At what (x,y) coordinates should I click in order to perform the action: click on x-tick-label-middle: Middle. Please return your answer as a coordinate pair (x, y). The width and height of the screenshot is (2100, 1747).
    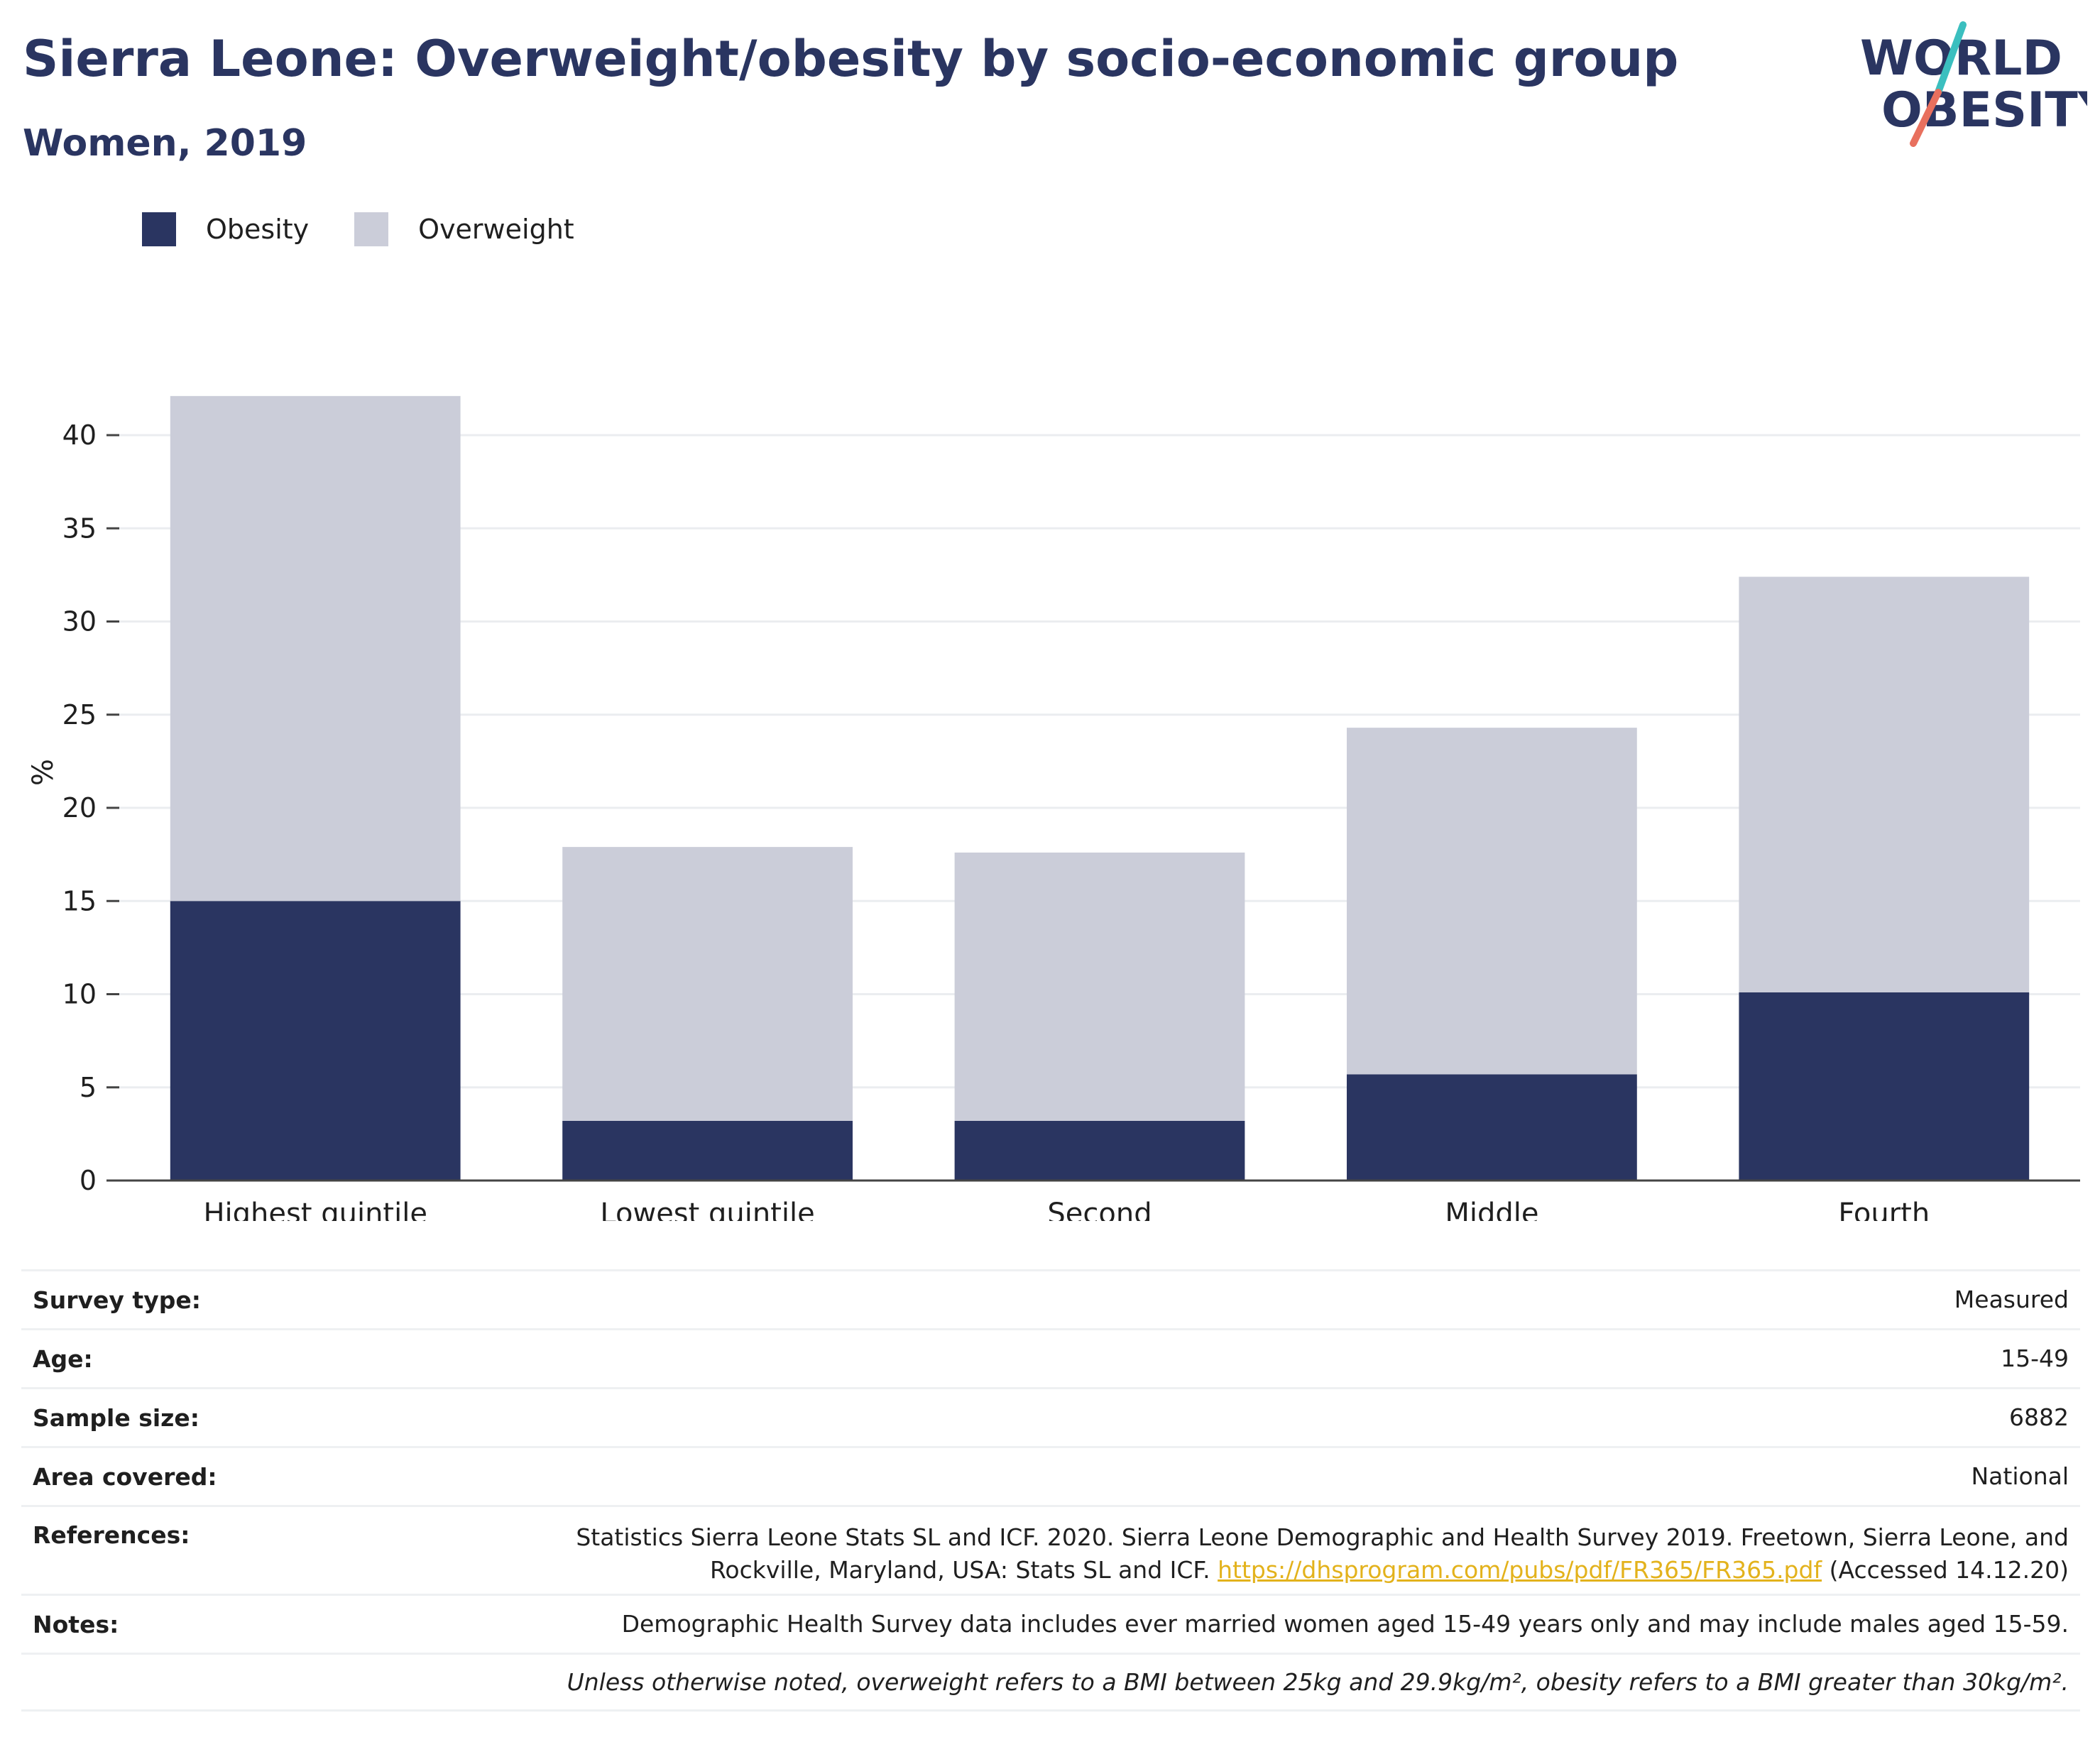
    Looking at the image, I should click on (1491, 1209).